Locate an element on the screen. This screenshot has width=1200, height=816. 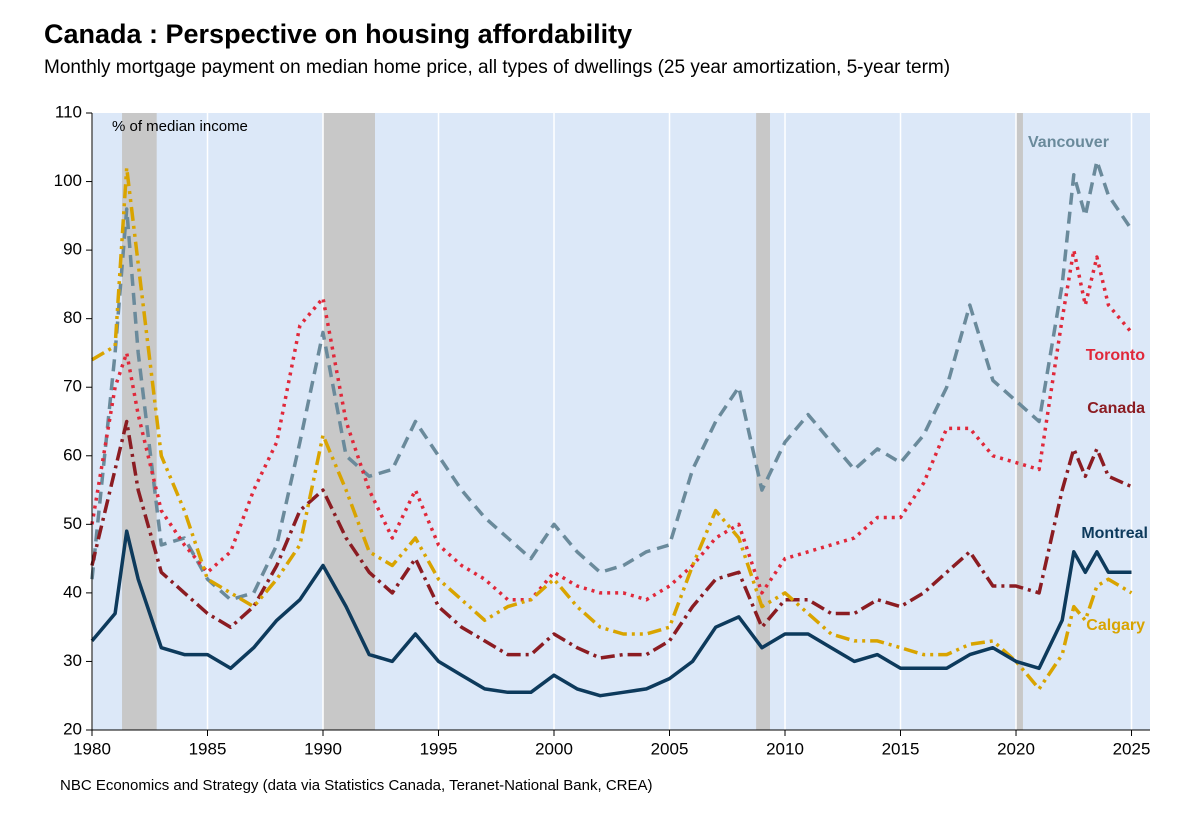
y-tick-label: 20 is located at coordinates (72, 728).